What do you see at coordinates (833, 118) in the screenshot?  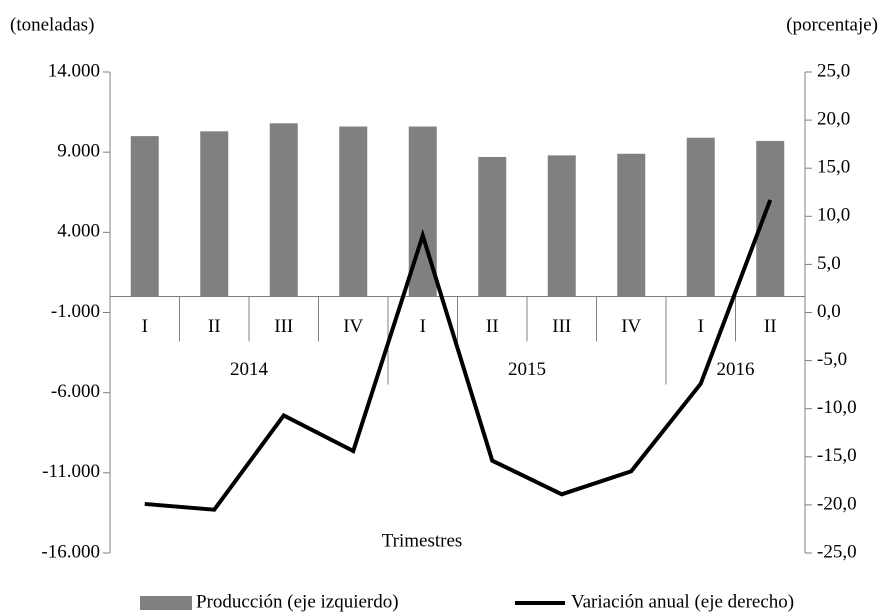 I see `y2-tick-label: 20,0` at bounding box center [833, 118].